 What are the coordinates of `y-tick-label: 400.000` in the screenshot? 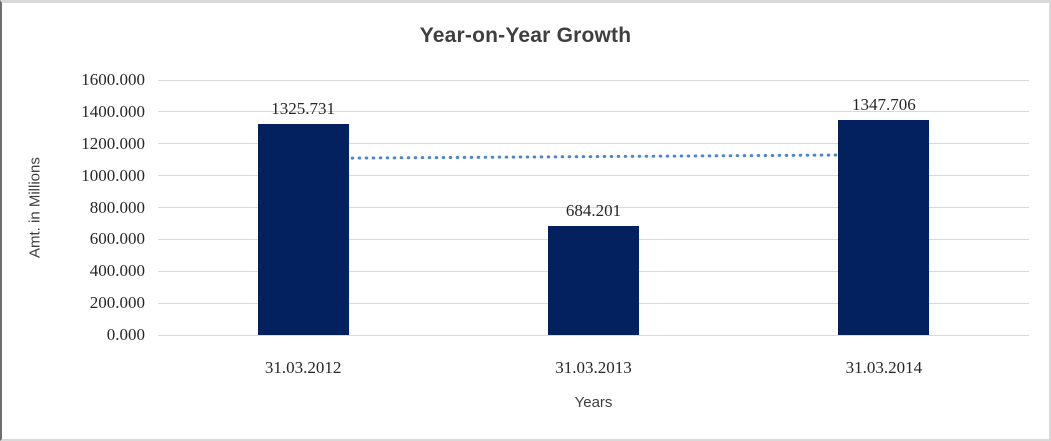 It's located at (117, 271).